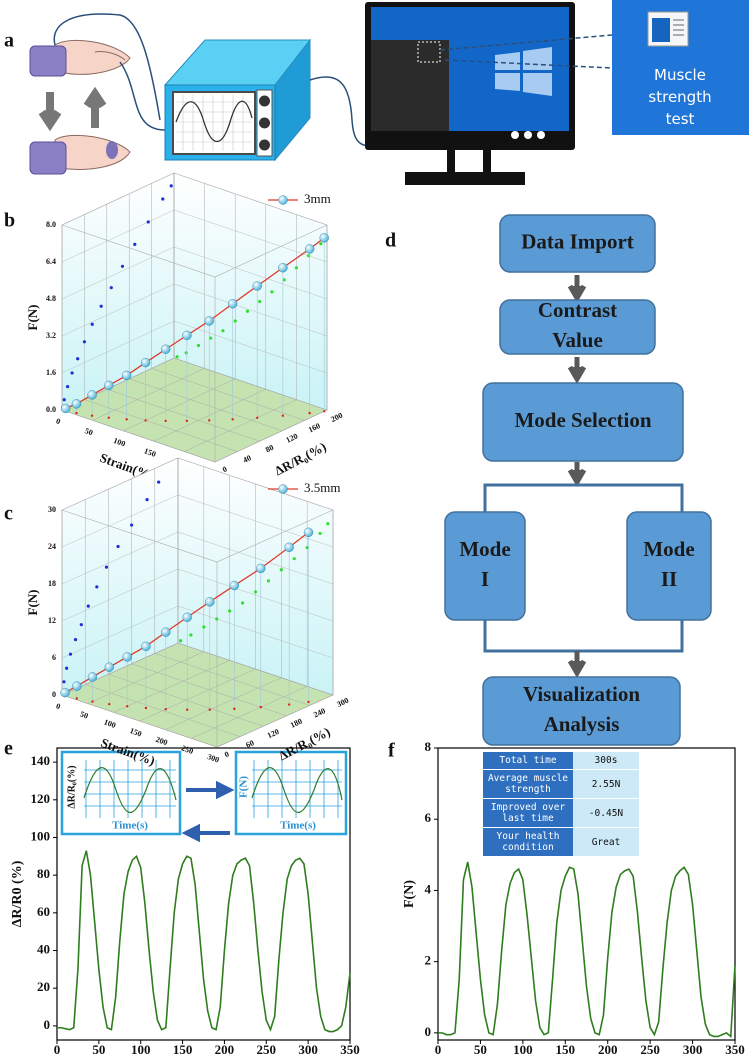  I want to click on z-tick-label: 12, so click(52, 620).